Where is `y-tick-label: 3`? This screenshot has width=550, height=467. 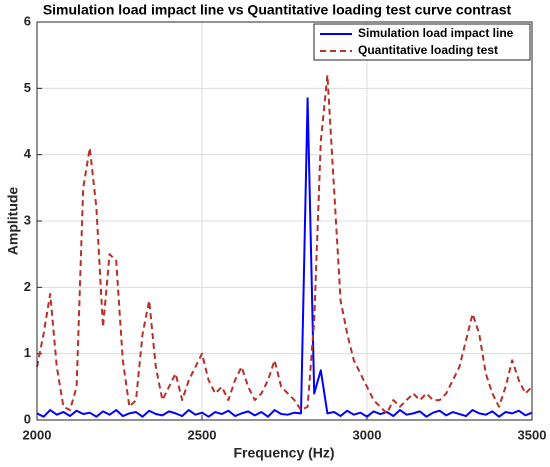 y-tick-label: 3 is located at coordinates (27, 219).